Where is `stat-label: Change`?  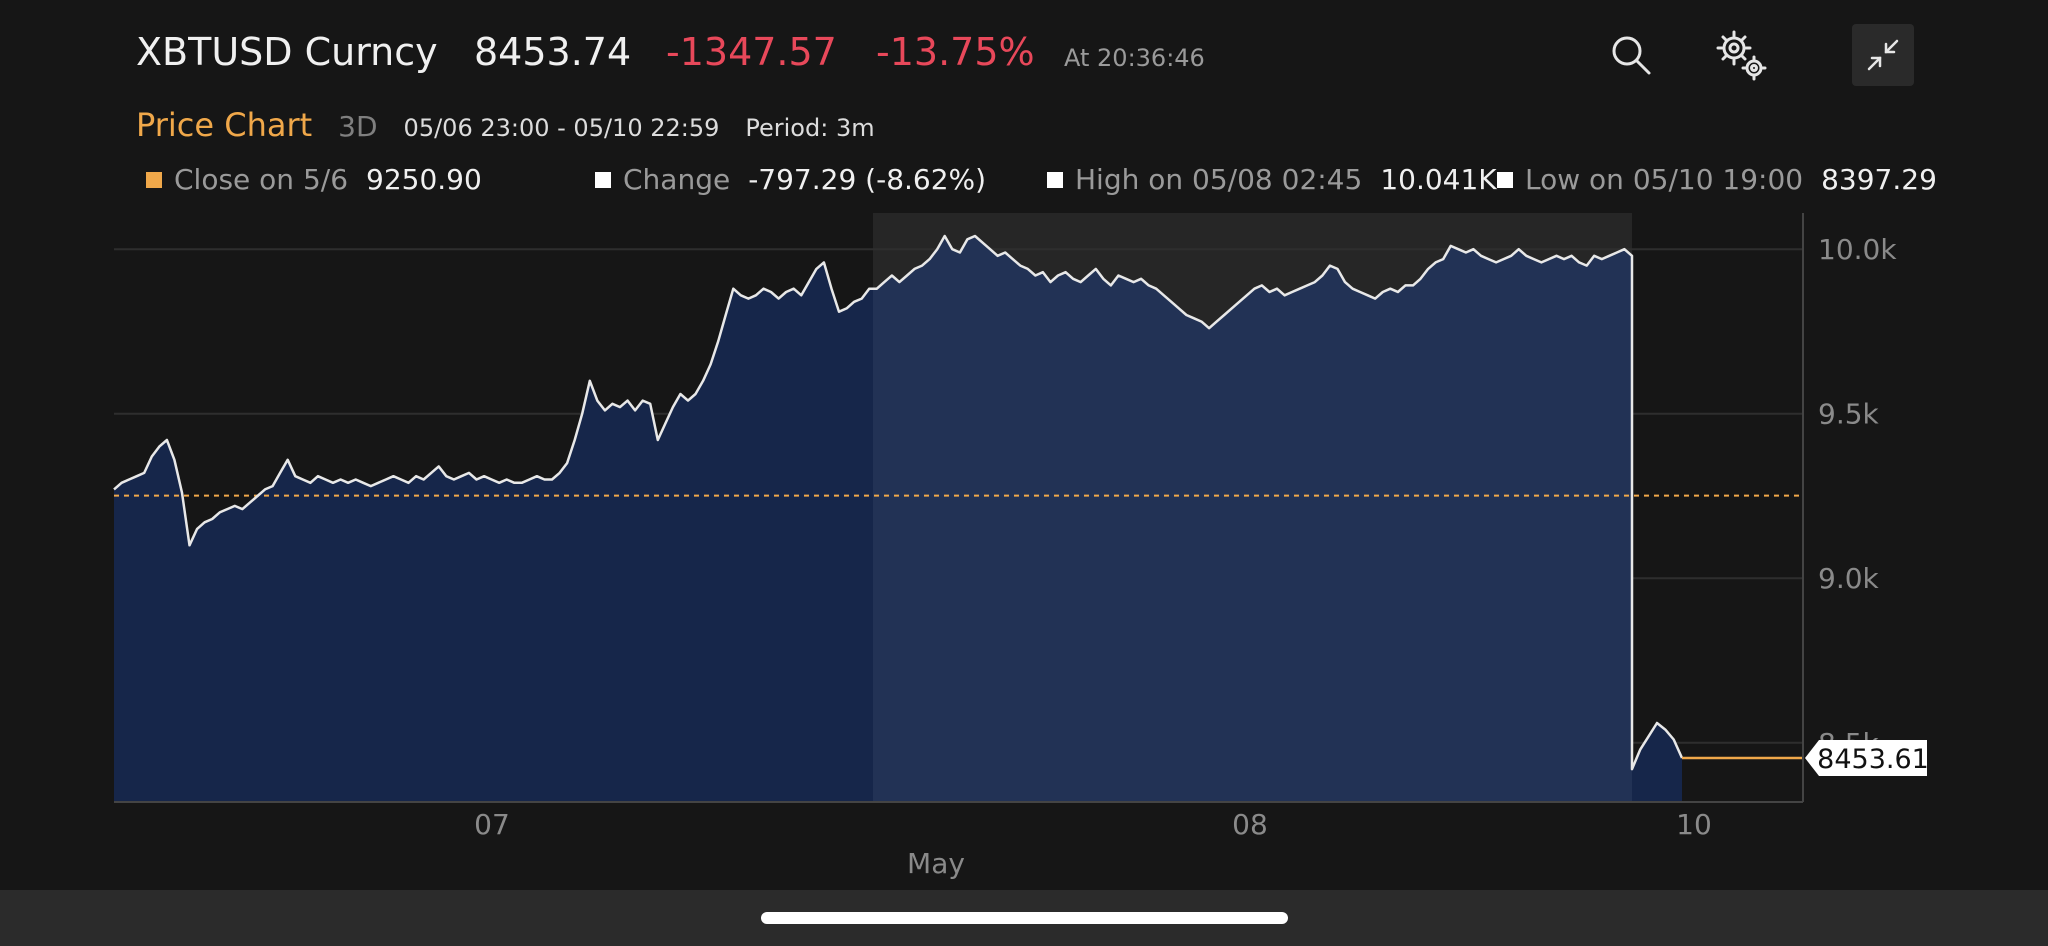 stat-label: Change is located at coordinates (677, 179).